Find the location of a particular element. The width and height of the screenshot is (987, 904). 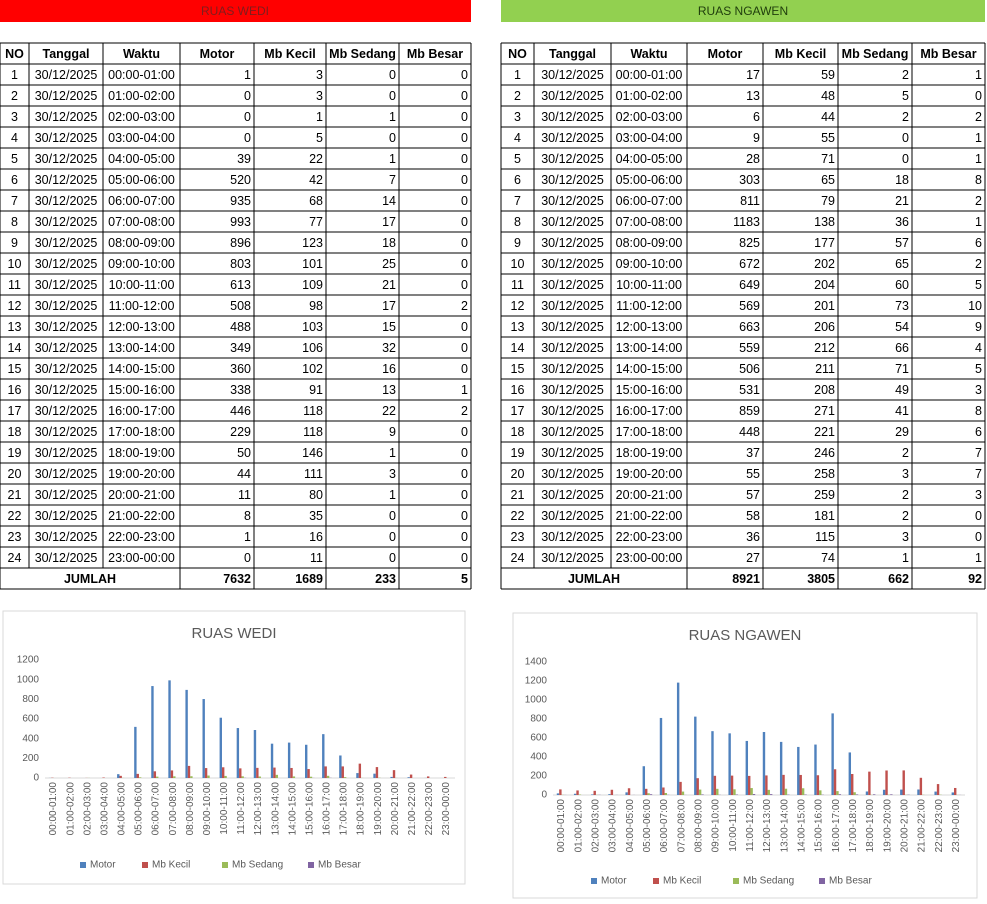

x-tick-label: 10:00-11:00 is located at coordinates (733, 825).